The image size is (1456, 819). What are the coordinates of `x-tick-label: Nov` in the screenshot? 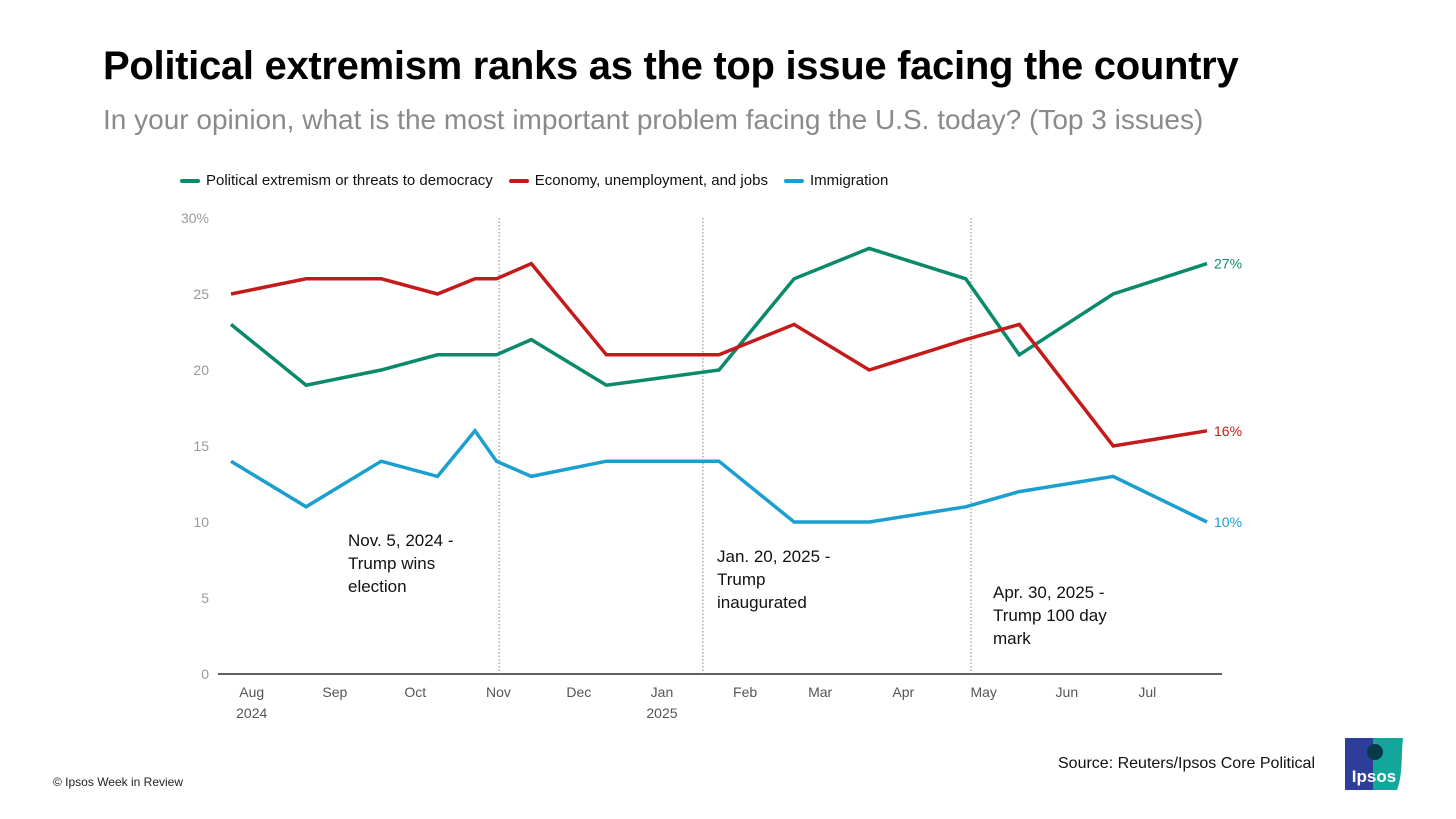 It's located at (498, 692).